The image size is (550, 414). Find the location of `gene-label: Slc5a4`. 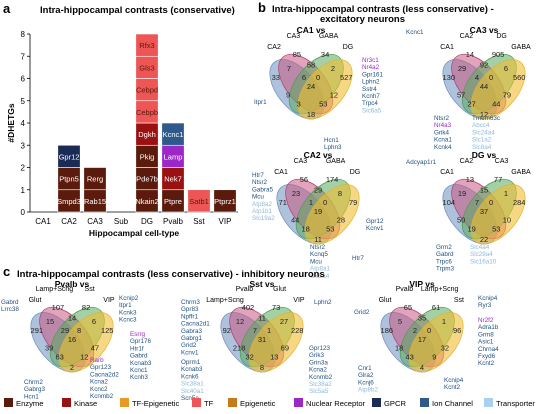

gene-label: Slc5a4 is located at coordinates (320, 276).